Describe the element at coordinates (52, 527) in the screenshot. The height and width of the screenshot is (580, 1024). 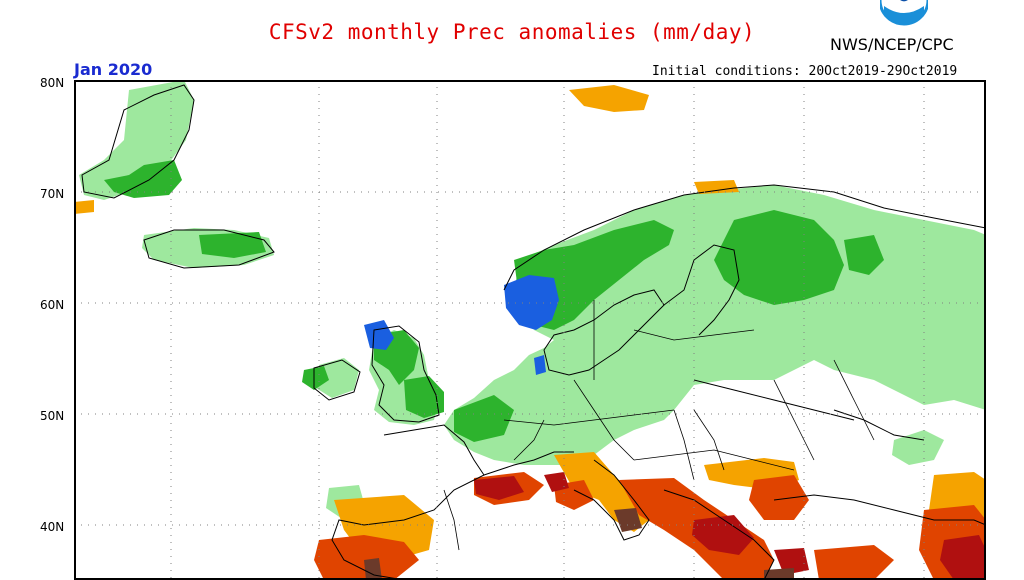
I see `lat-label-40n: 40N` at that location.